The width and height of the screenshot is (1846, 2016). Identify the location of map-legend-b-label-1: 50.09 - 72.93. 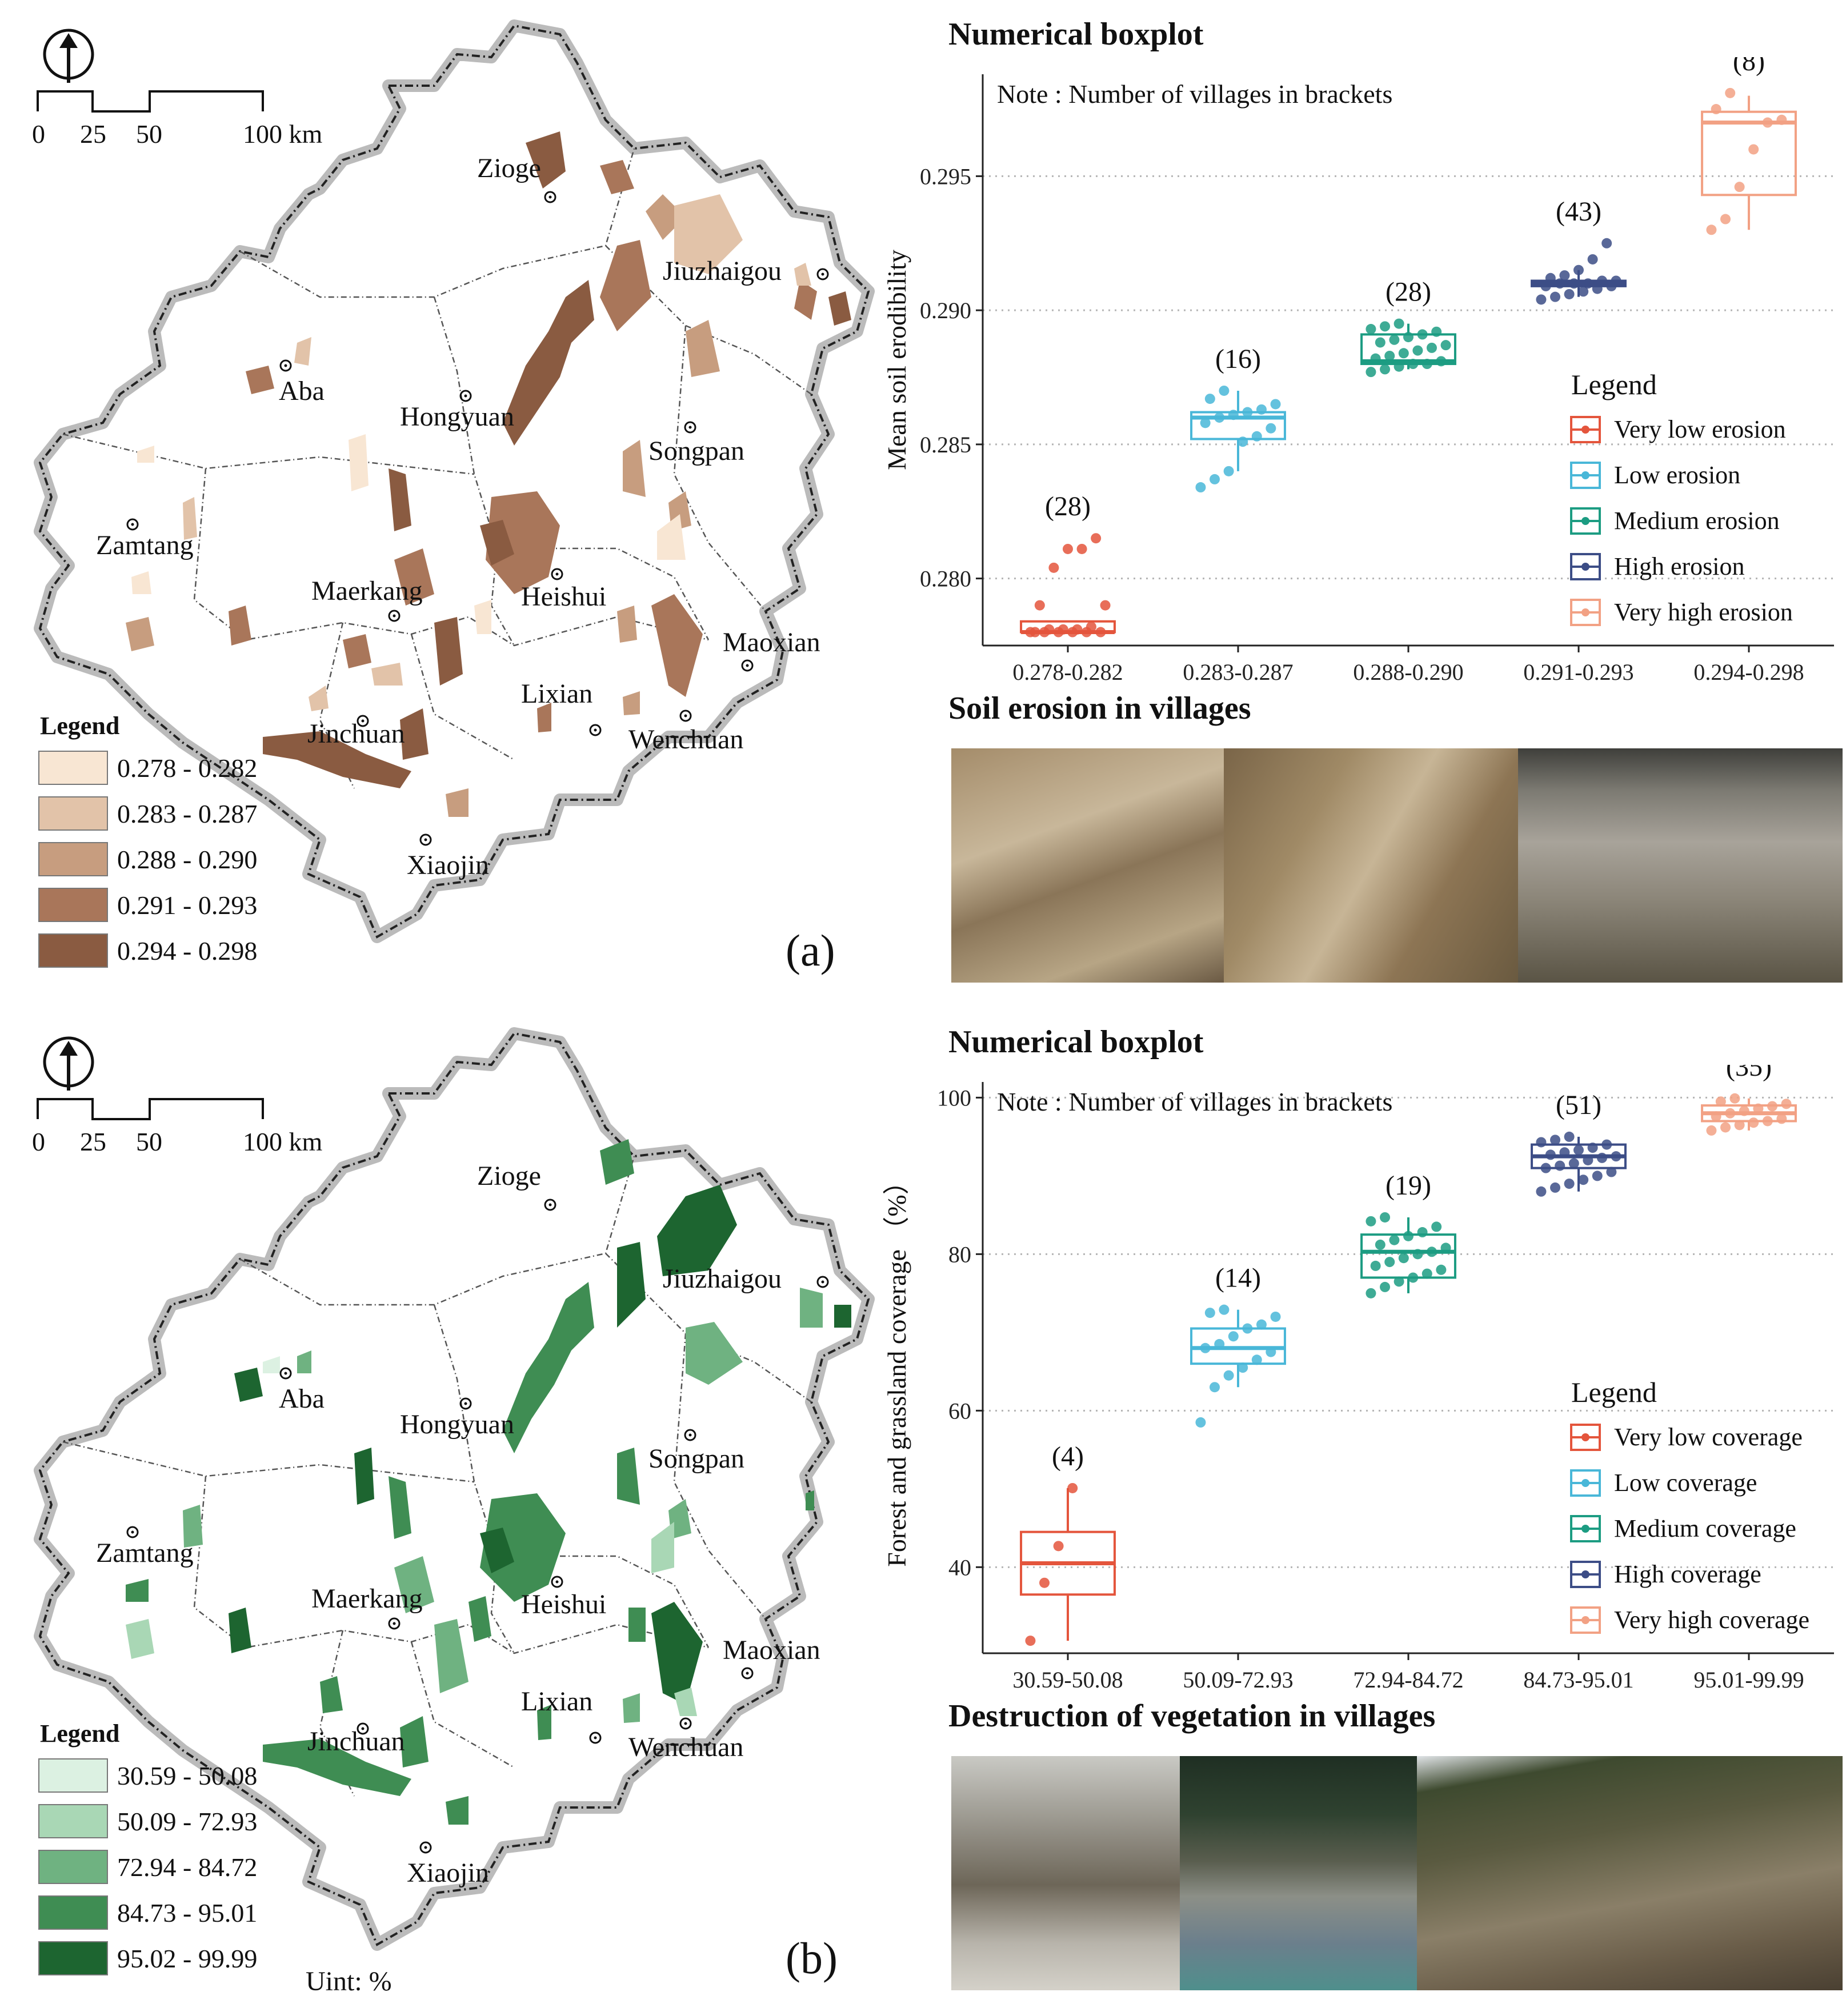
(187, 1821).